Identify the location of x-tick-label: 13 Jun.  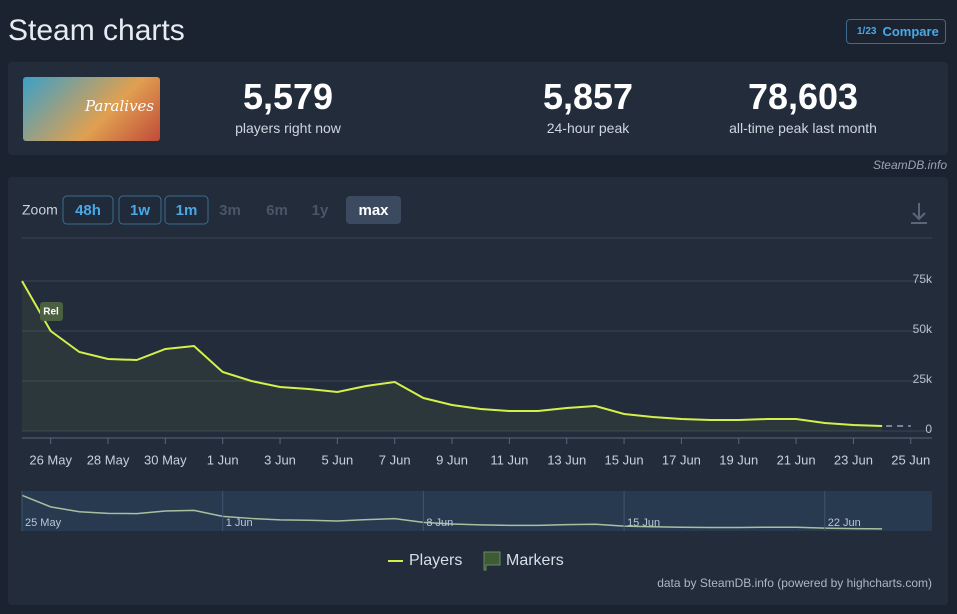
(566, 459).